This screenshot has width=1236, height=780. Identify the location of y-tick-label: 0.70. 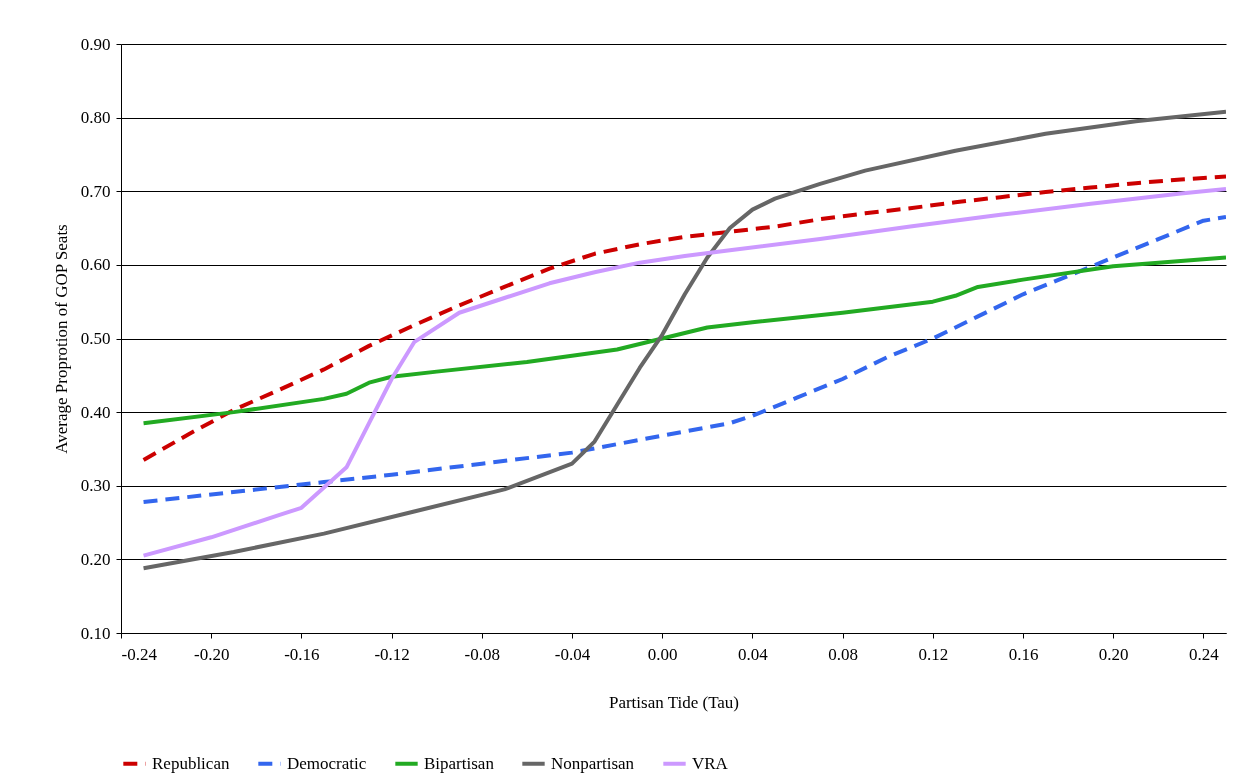
(95, 191).